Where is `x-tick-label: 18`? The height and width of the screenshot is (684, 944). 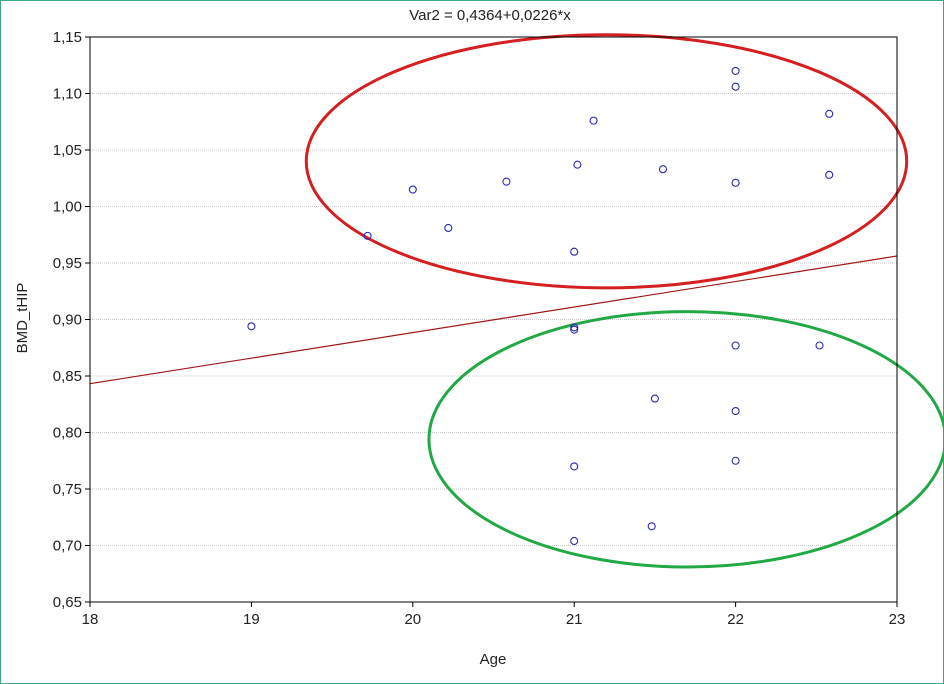
x-tick-label: 18 is located at coordinates (90, 619).